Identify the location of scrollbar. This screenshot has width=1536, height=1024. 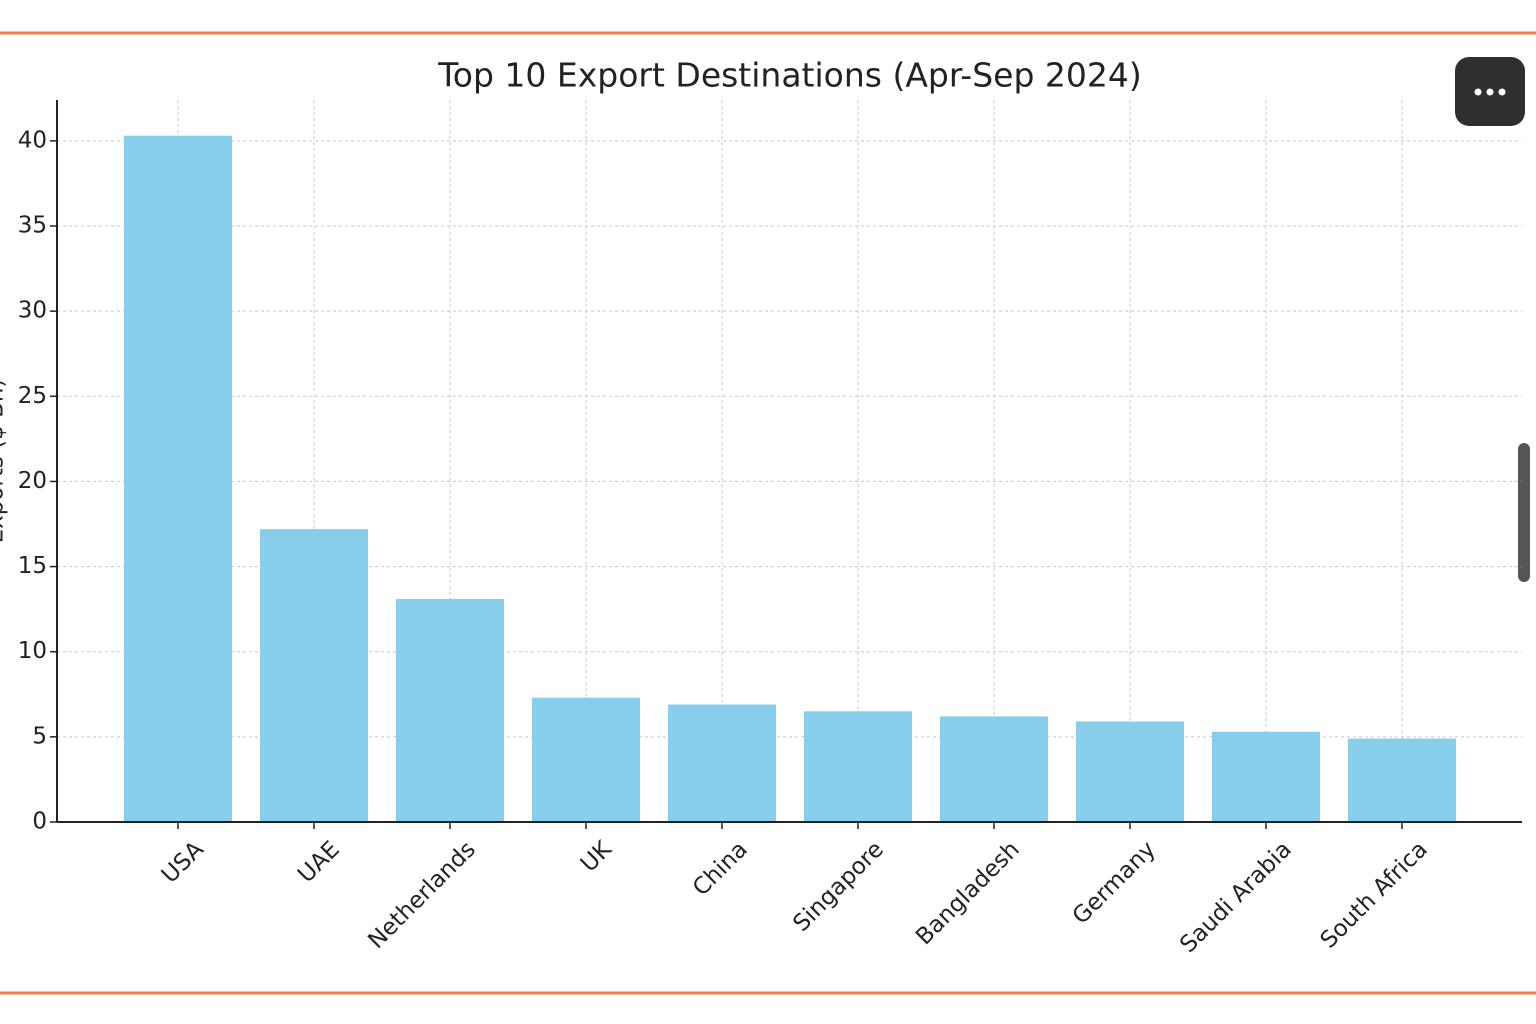
(1524, 512).